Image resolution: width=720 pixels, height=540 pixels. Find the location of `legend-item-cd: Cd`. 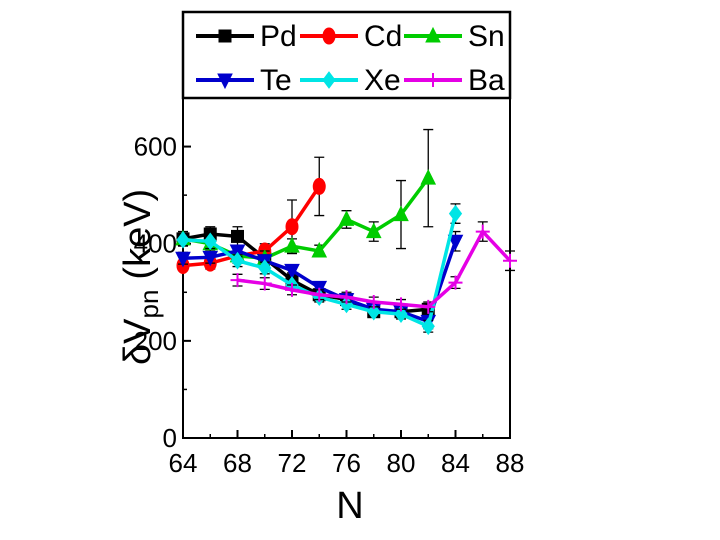

legend-item-cd: Cd is located at coordinates (351, 36).